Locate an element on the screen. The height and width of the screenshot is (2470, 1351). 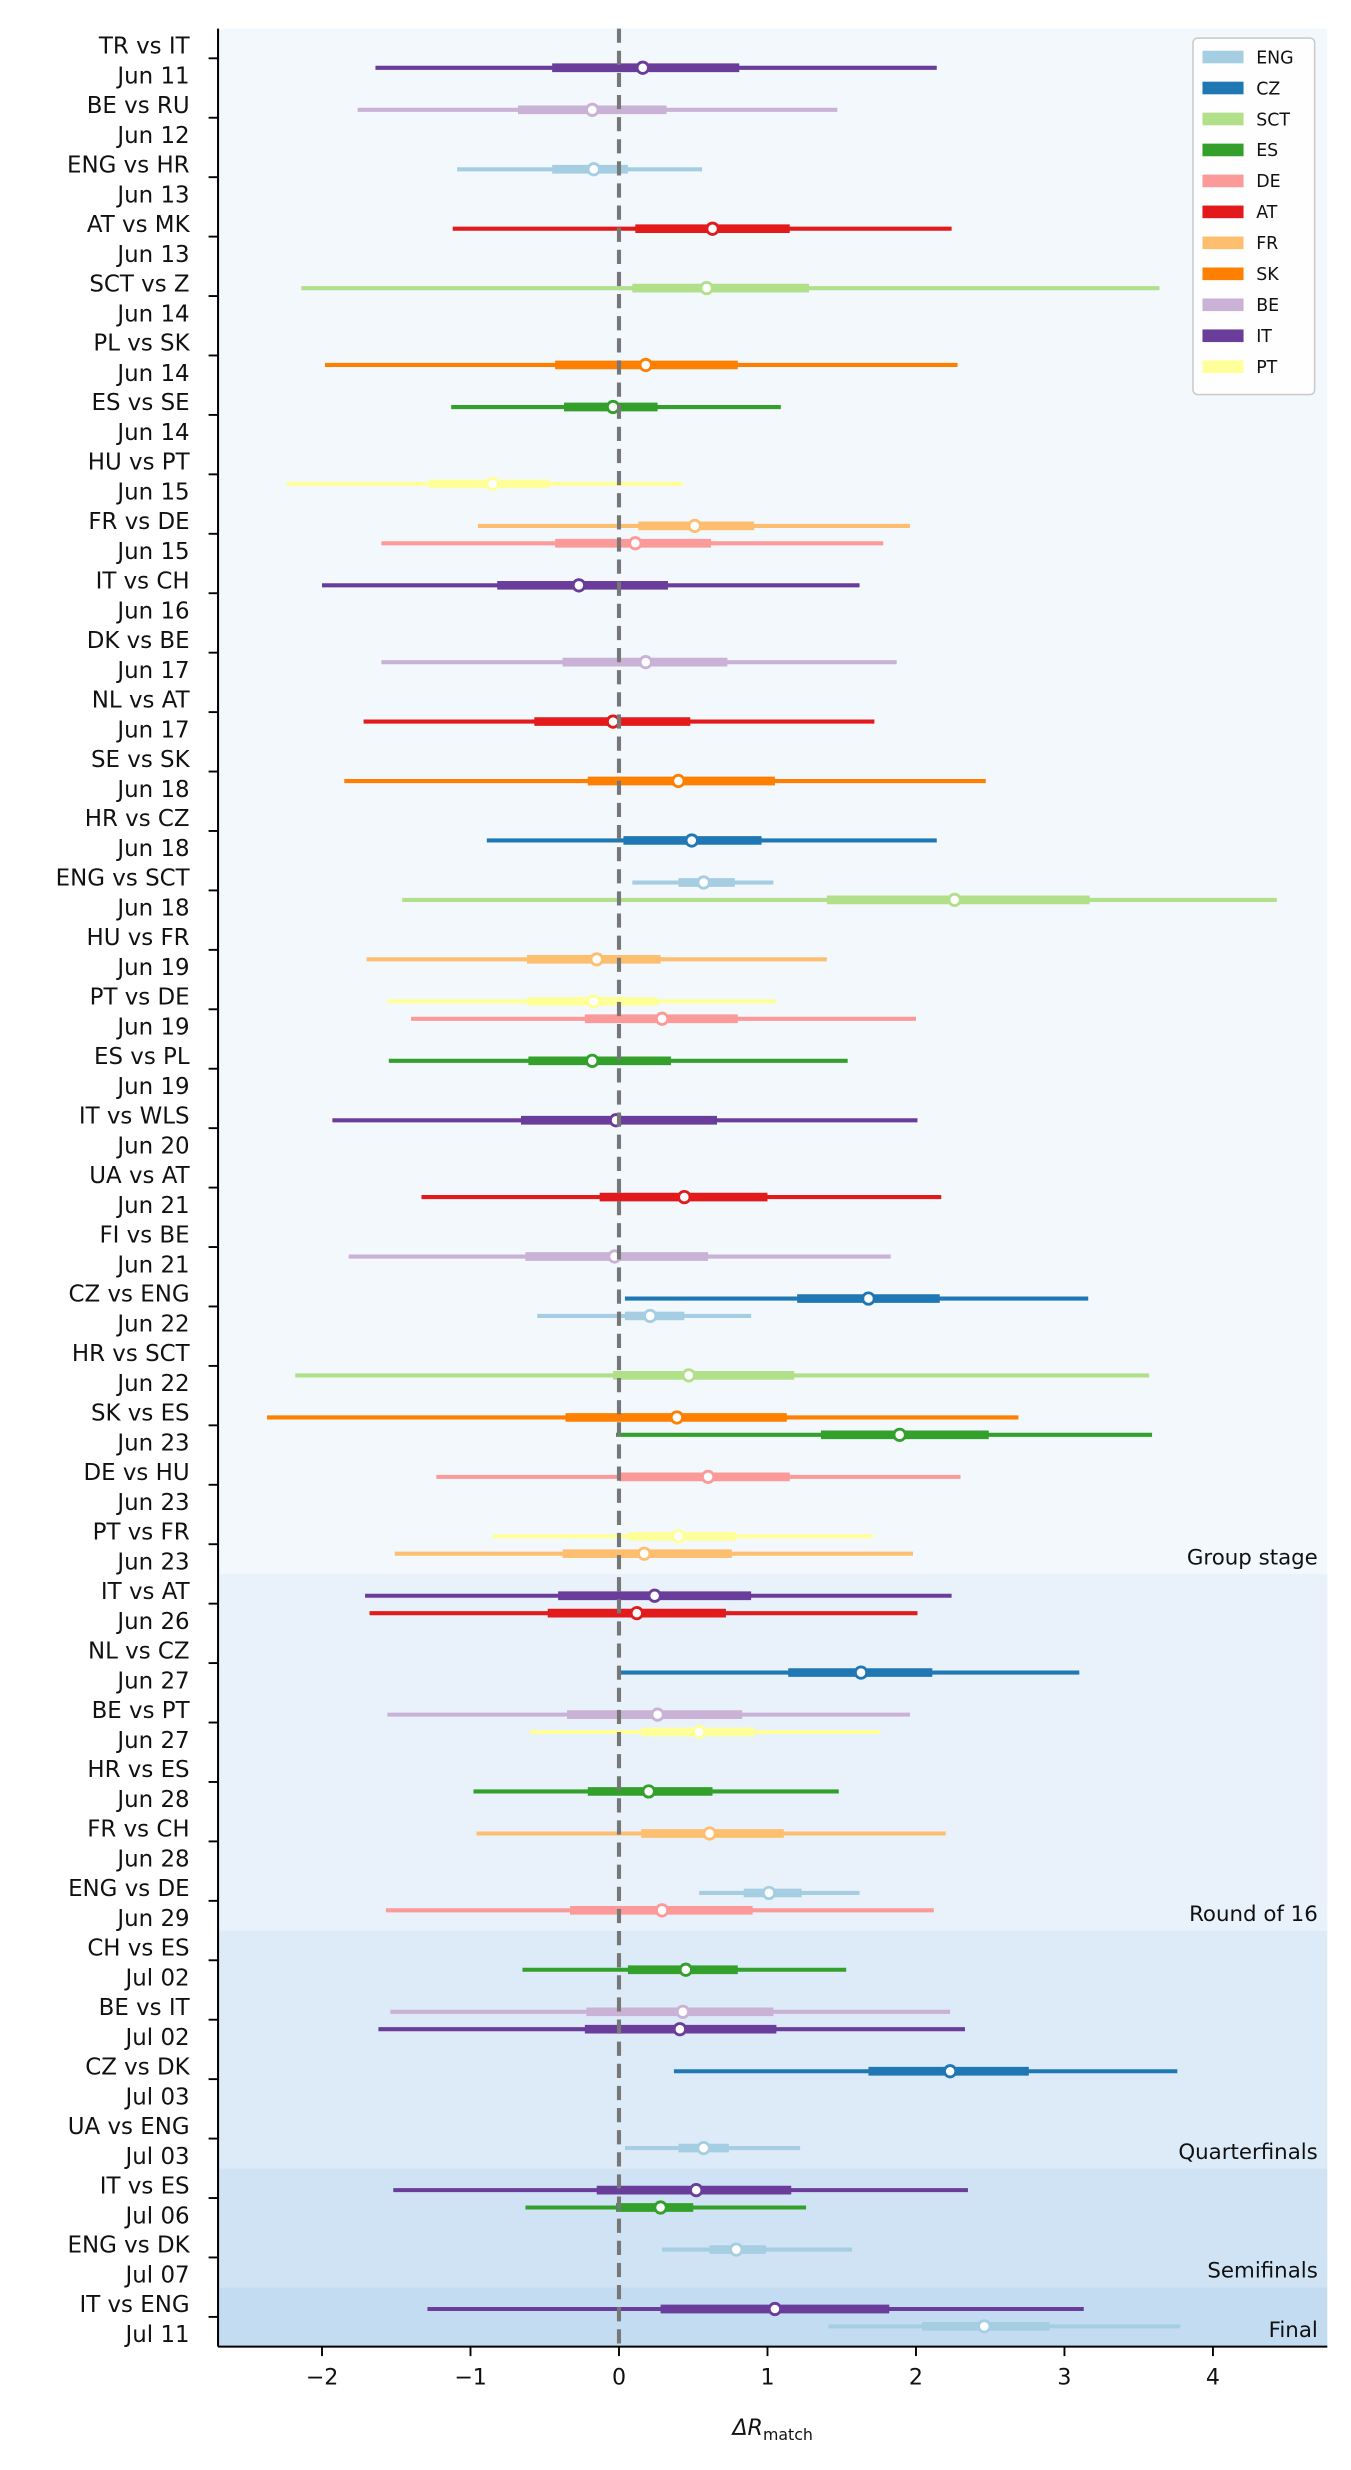
match-date: Jun 26 is located at coordinates (152, 1622).